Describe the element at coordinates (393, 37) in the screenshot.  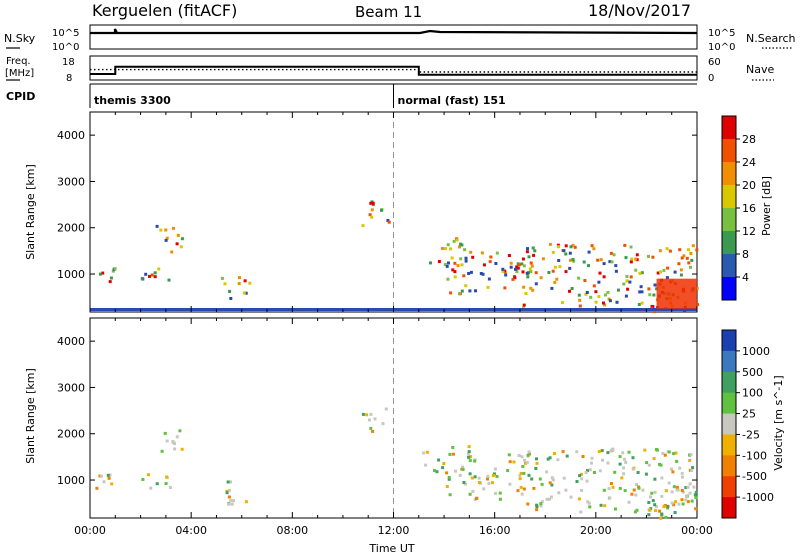
I see `nsky-panel` at that location.